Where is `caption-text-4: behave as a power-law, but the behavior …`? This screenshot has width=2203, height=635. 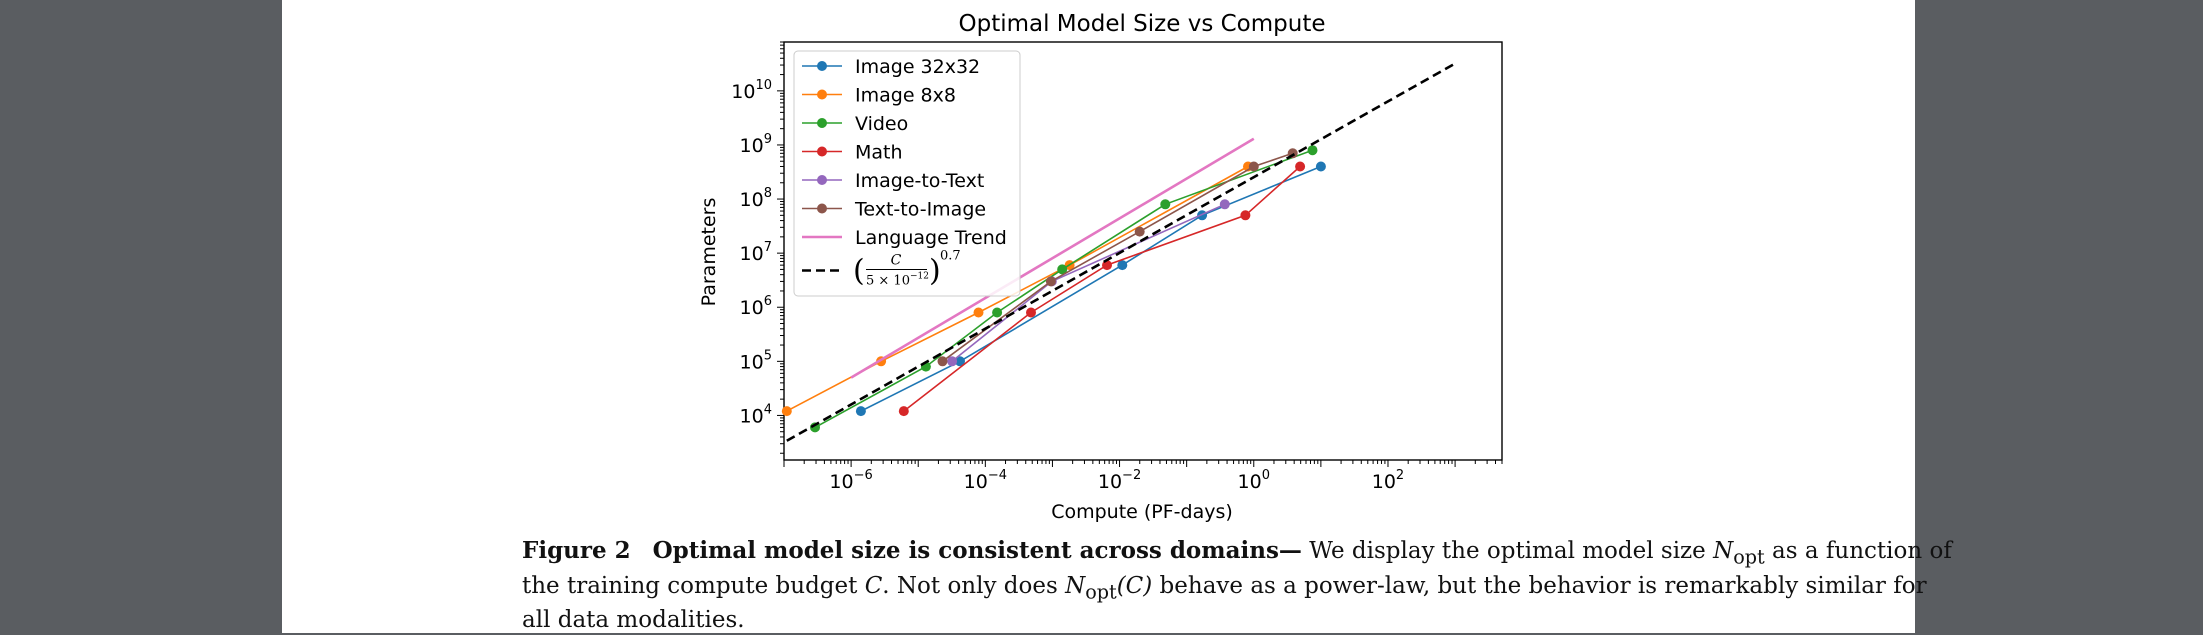
caption-text-4: behave as a power-law, but the behavior … is located at coordinates (1224, 603).